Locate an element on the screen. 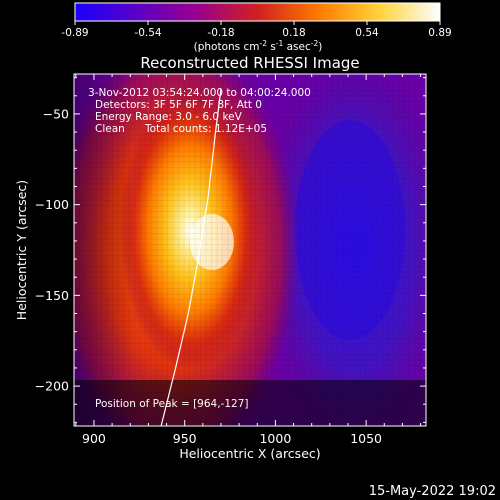  x-tick-label: 900 is located at coordinates (94, 438).